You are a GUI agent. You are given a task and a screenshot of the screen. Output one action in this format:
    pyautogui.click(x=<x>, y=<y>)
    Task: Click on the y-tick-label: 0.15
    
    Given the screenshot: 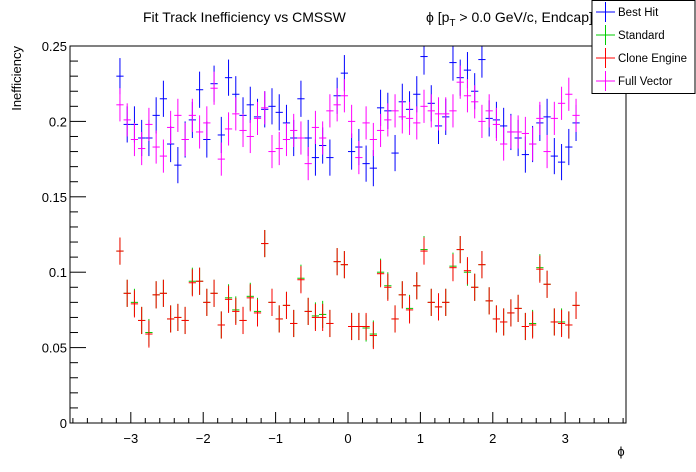 What is the action you would take?
    pyautogui.click(x=54, y=197)
    